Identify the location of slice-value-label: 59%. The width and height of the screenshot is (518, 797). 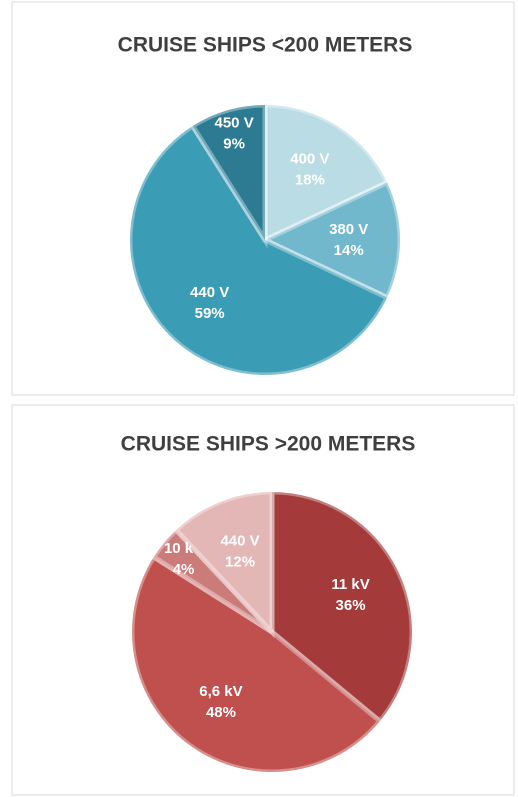
(210, 313).